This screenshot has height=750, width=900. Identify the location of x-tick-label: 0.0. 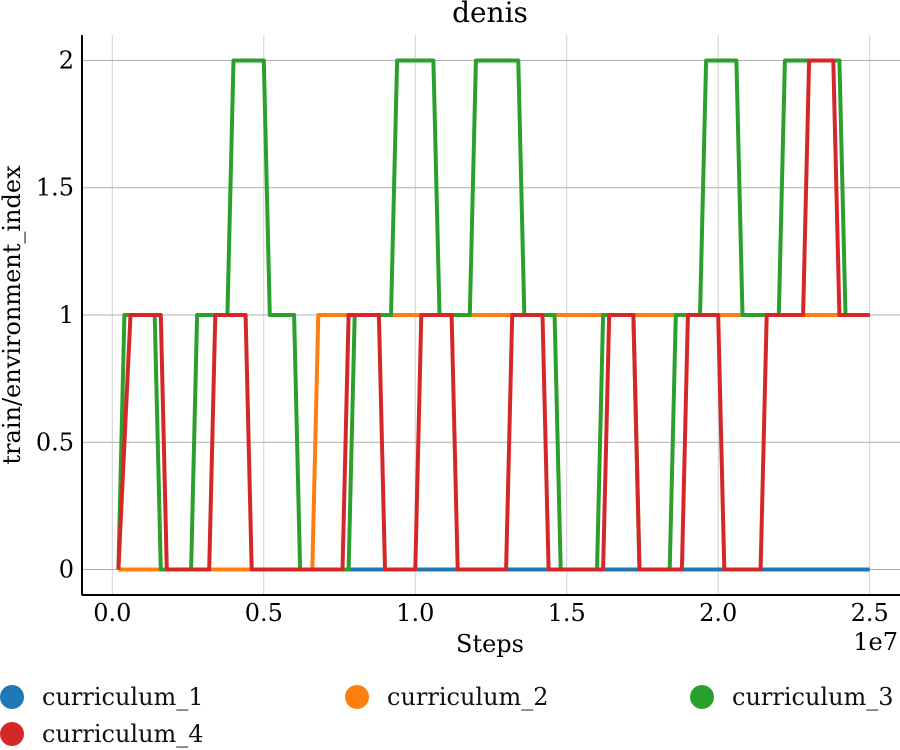
(112, 613).